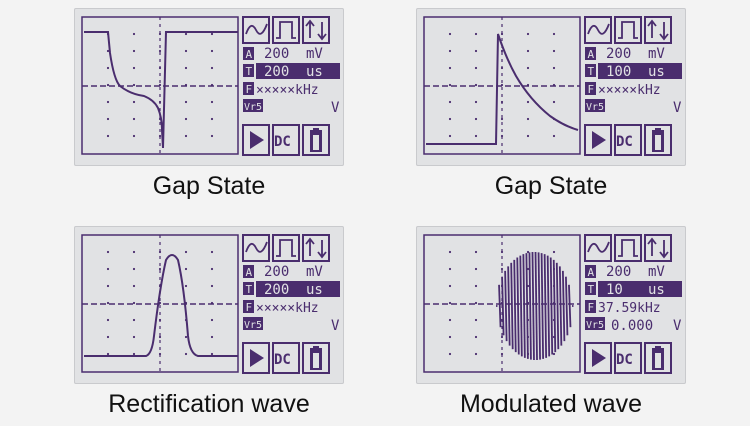 The image size is (750, 426). Describe the element at coordinates (209, 404) in the screenshot. I see `panel-caption: Rectification wave` at that location.